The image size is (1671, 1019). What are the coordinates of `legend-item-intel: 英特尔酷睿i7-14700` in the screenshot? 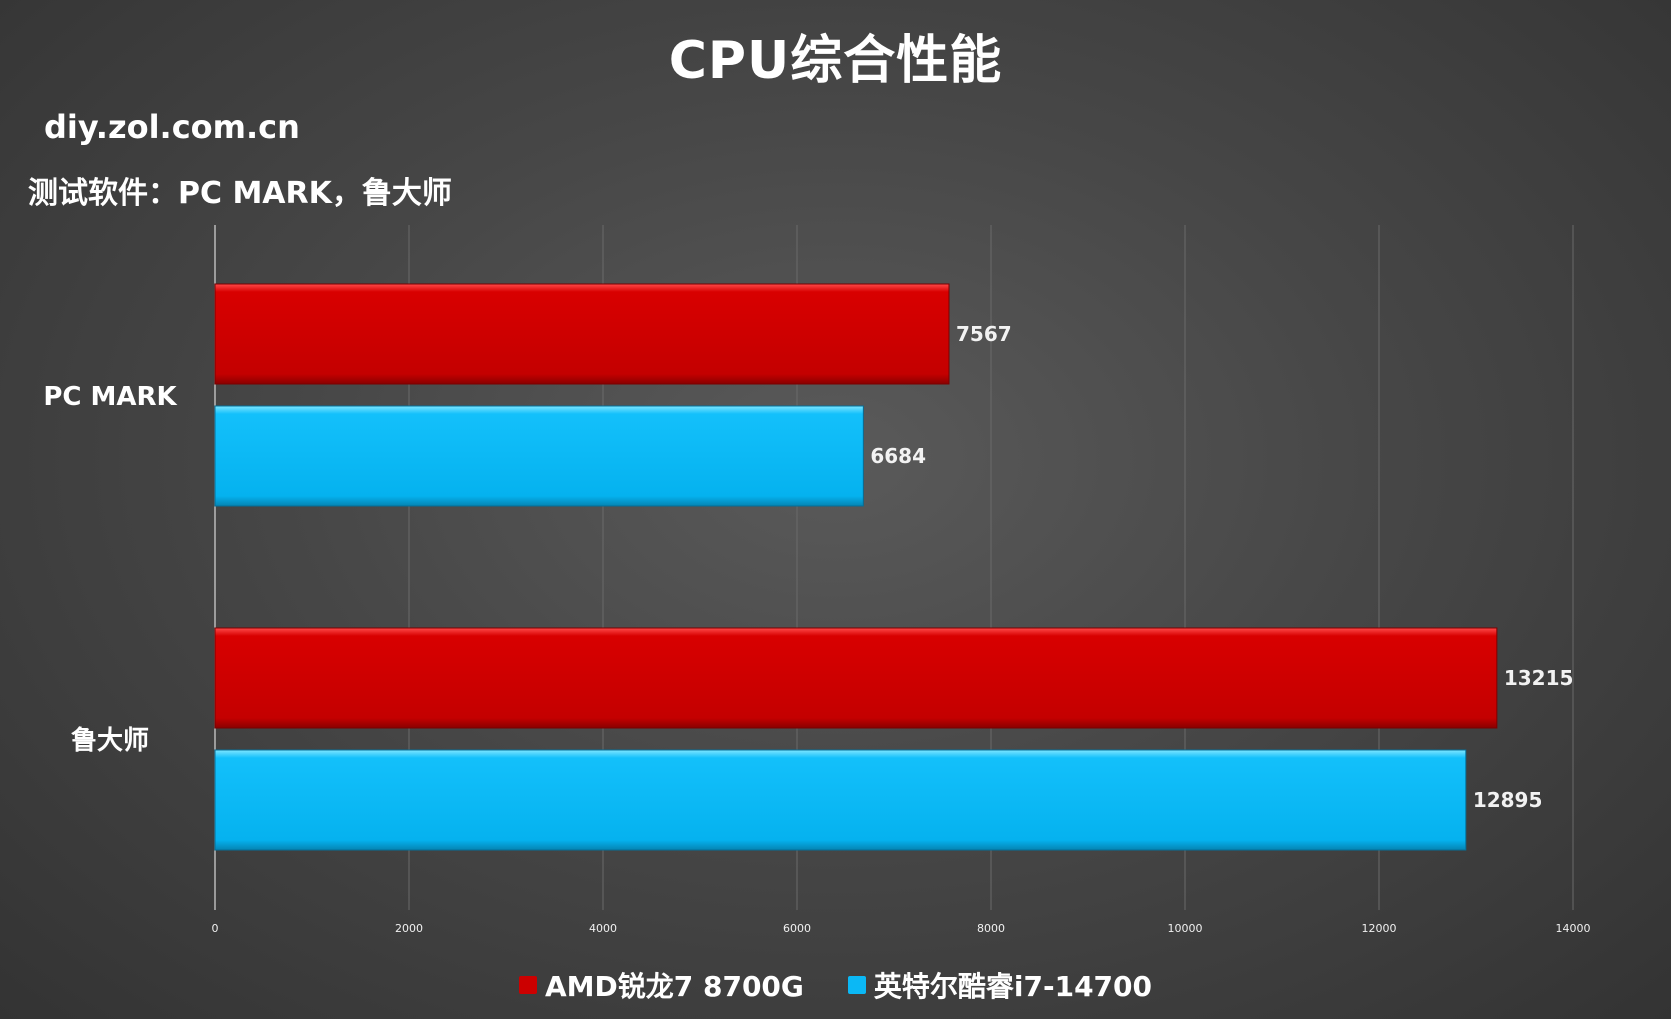 It's located at (1000, 985).